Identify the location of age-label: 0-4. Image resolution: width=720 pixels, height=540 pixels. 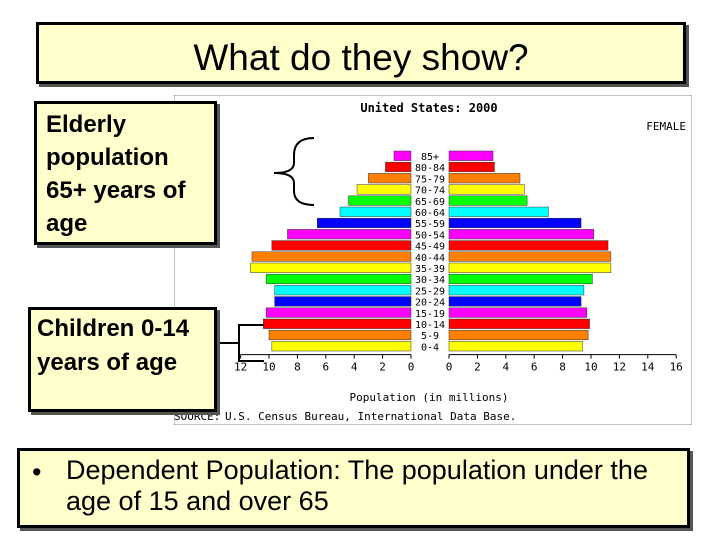
(430, 347).